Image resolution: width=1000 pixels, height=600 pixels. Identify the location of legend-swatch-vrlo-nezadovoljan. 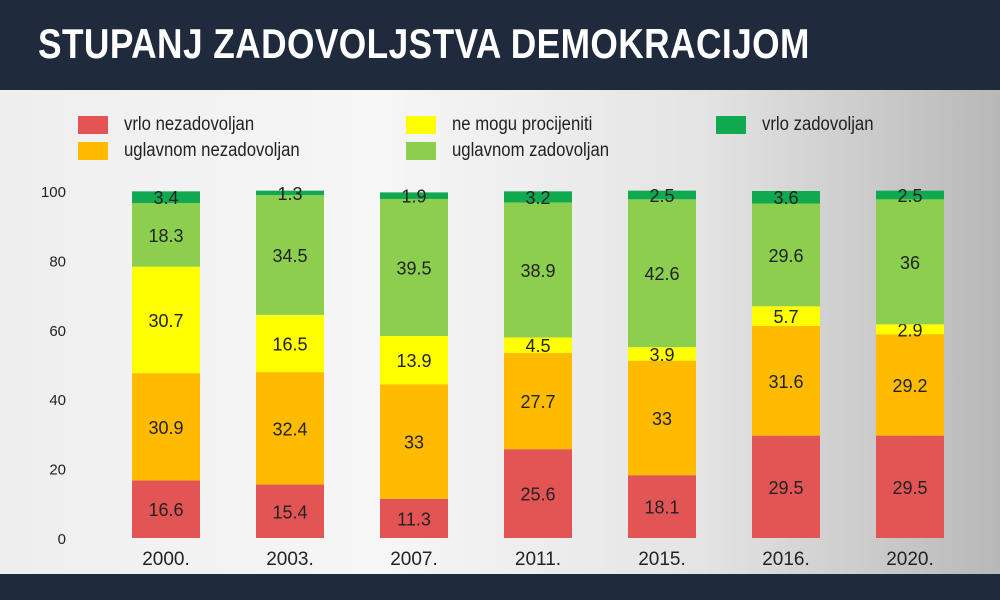
(93, 125).